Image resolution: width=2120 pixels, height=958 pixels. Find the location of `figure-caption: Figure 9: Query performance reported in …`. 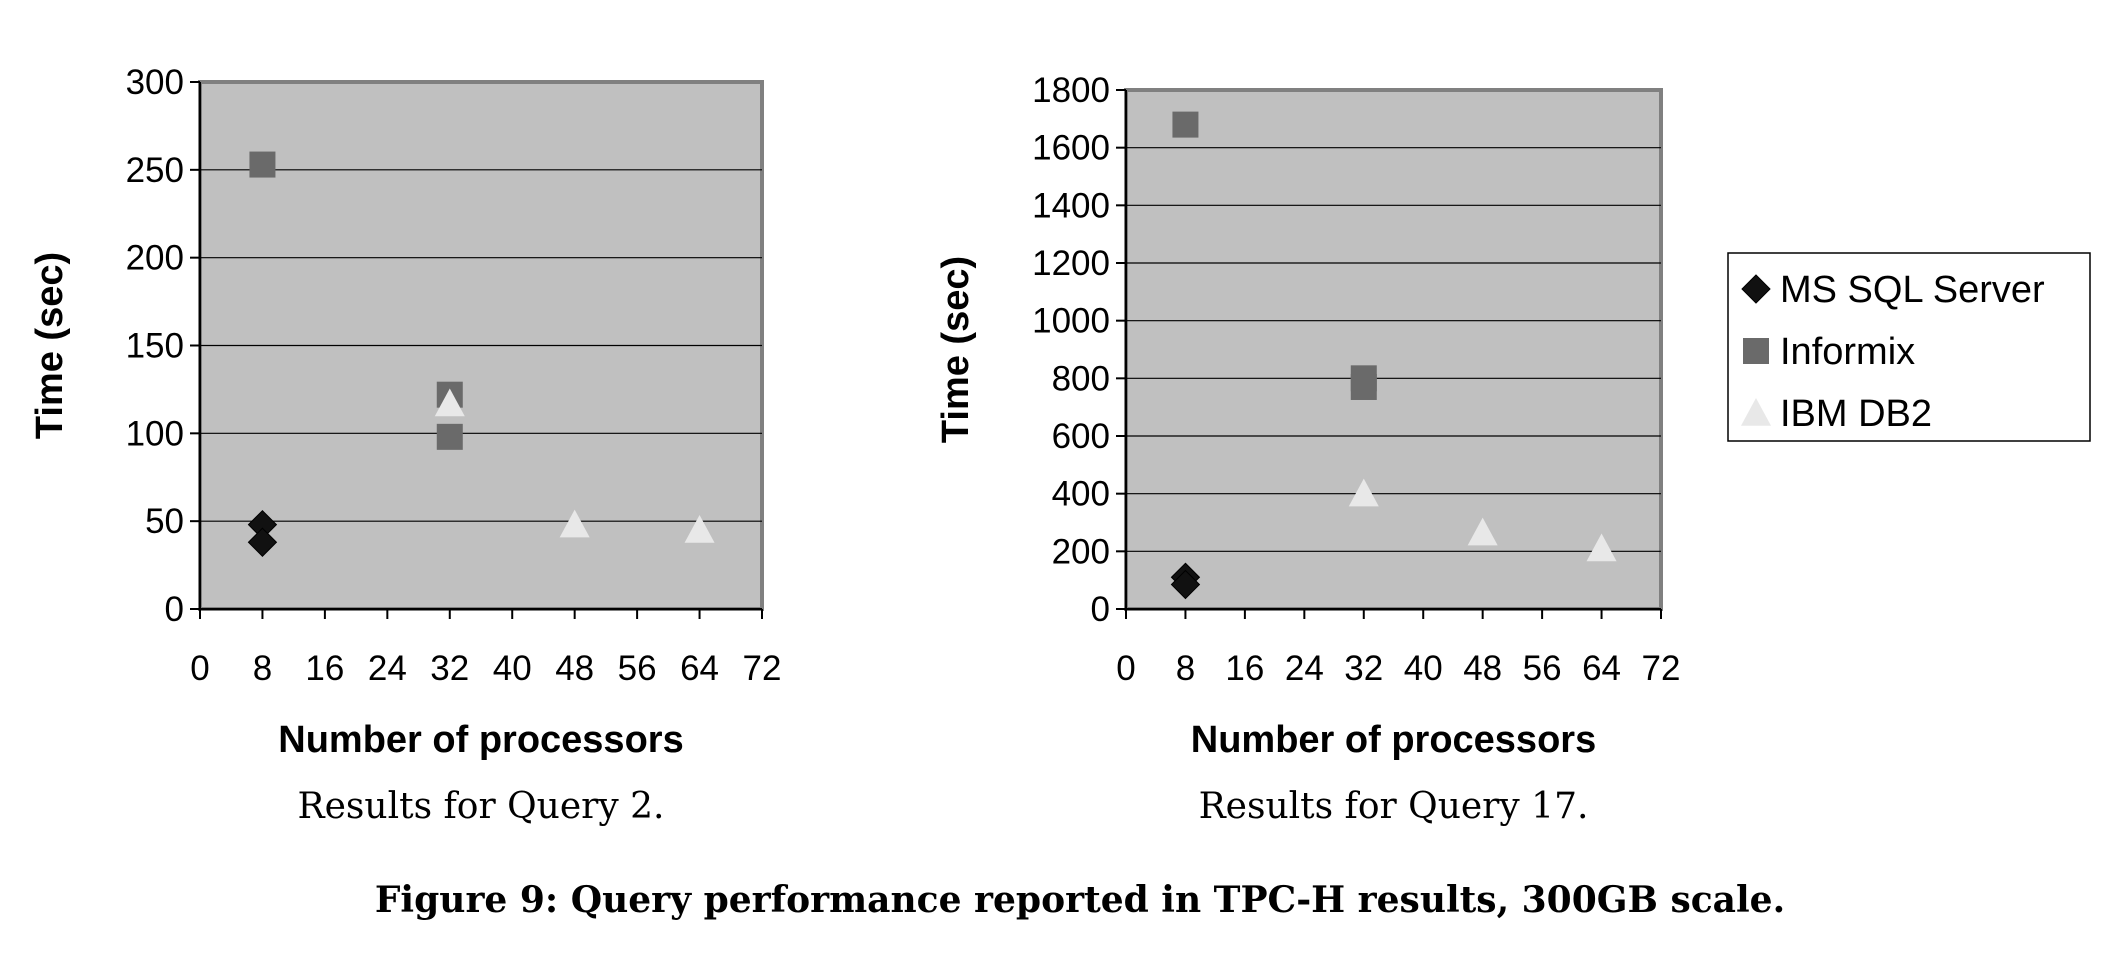

figure-caption: Figure 9: Query performance reported in … is located at coordinates (1080, 900).